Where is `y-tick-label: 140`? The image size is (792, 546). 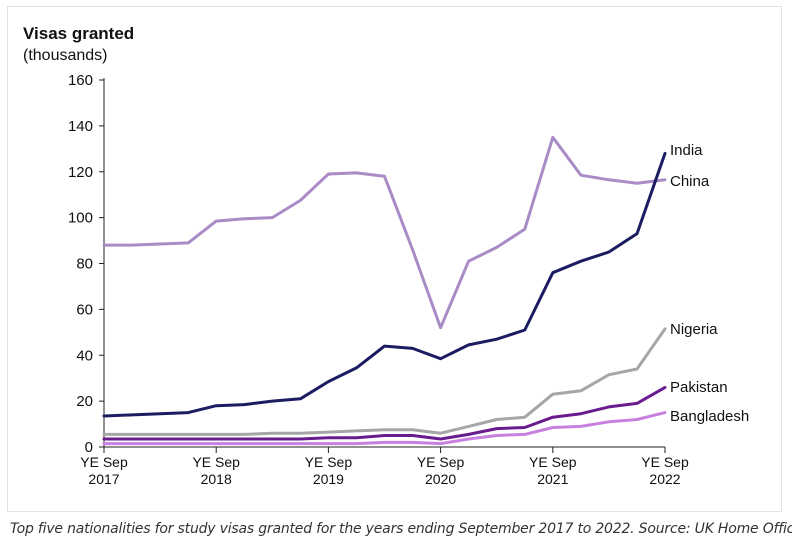 y-tick-label: 140 is located at coordinates (80, 126).